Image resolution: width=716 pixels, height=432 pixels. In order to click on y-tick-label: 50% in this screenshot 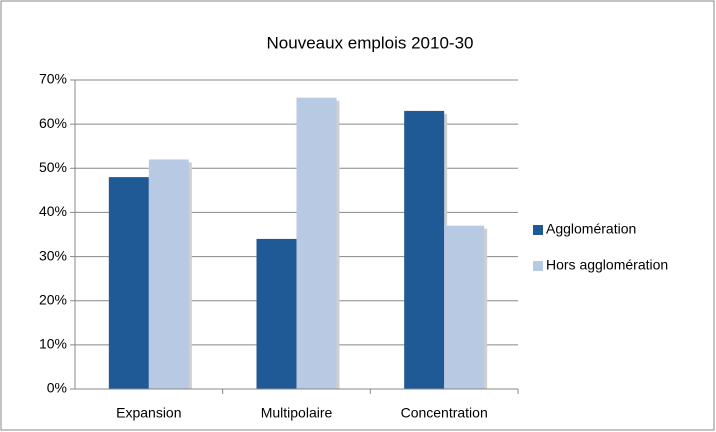, I will do `click(53, 167)`.